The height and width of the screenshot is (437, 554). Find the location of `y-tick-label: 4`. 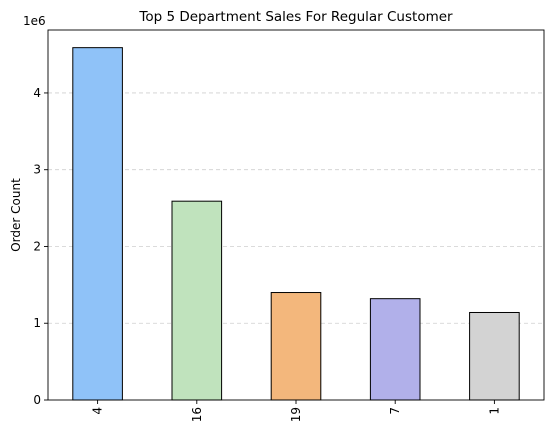

y-tick-label: 4 is located at coordinates (37, 93).